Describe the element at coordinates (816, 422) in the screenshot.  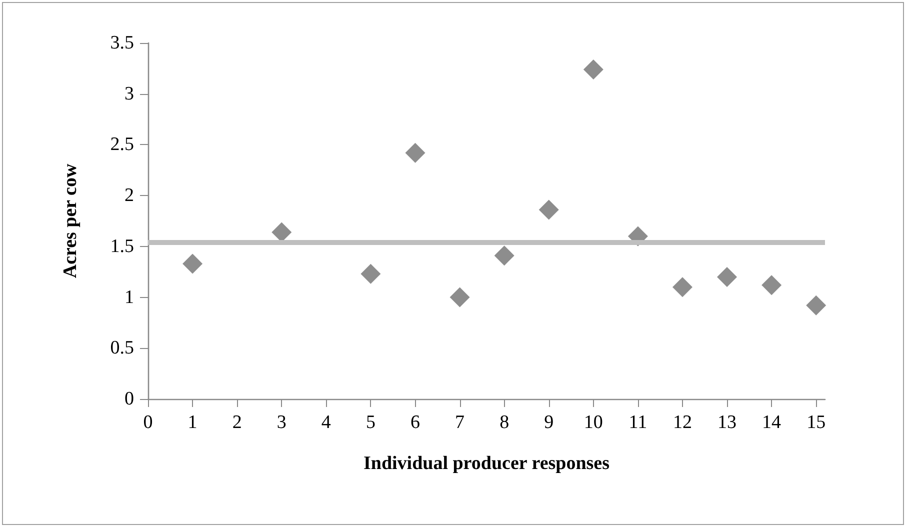
I see `x-tick-label: 15` at that location.